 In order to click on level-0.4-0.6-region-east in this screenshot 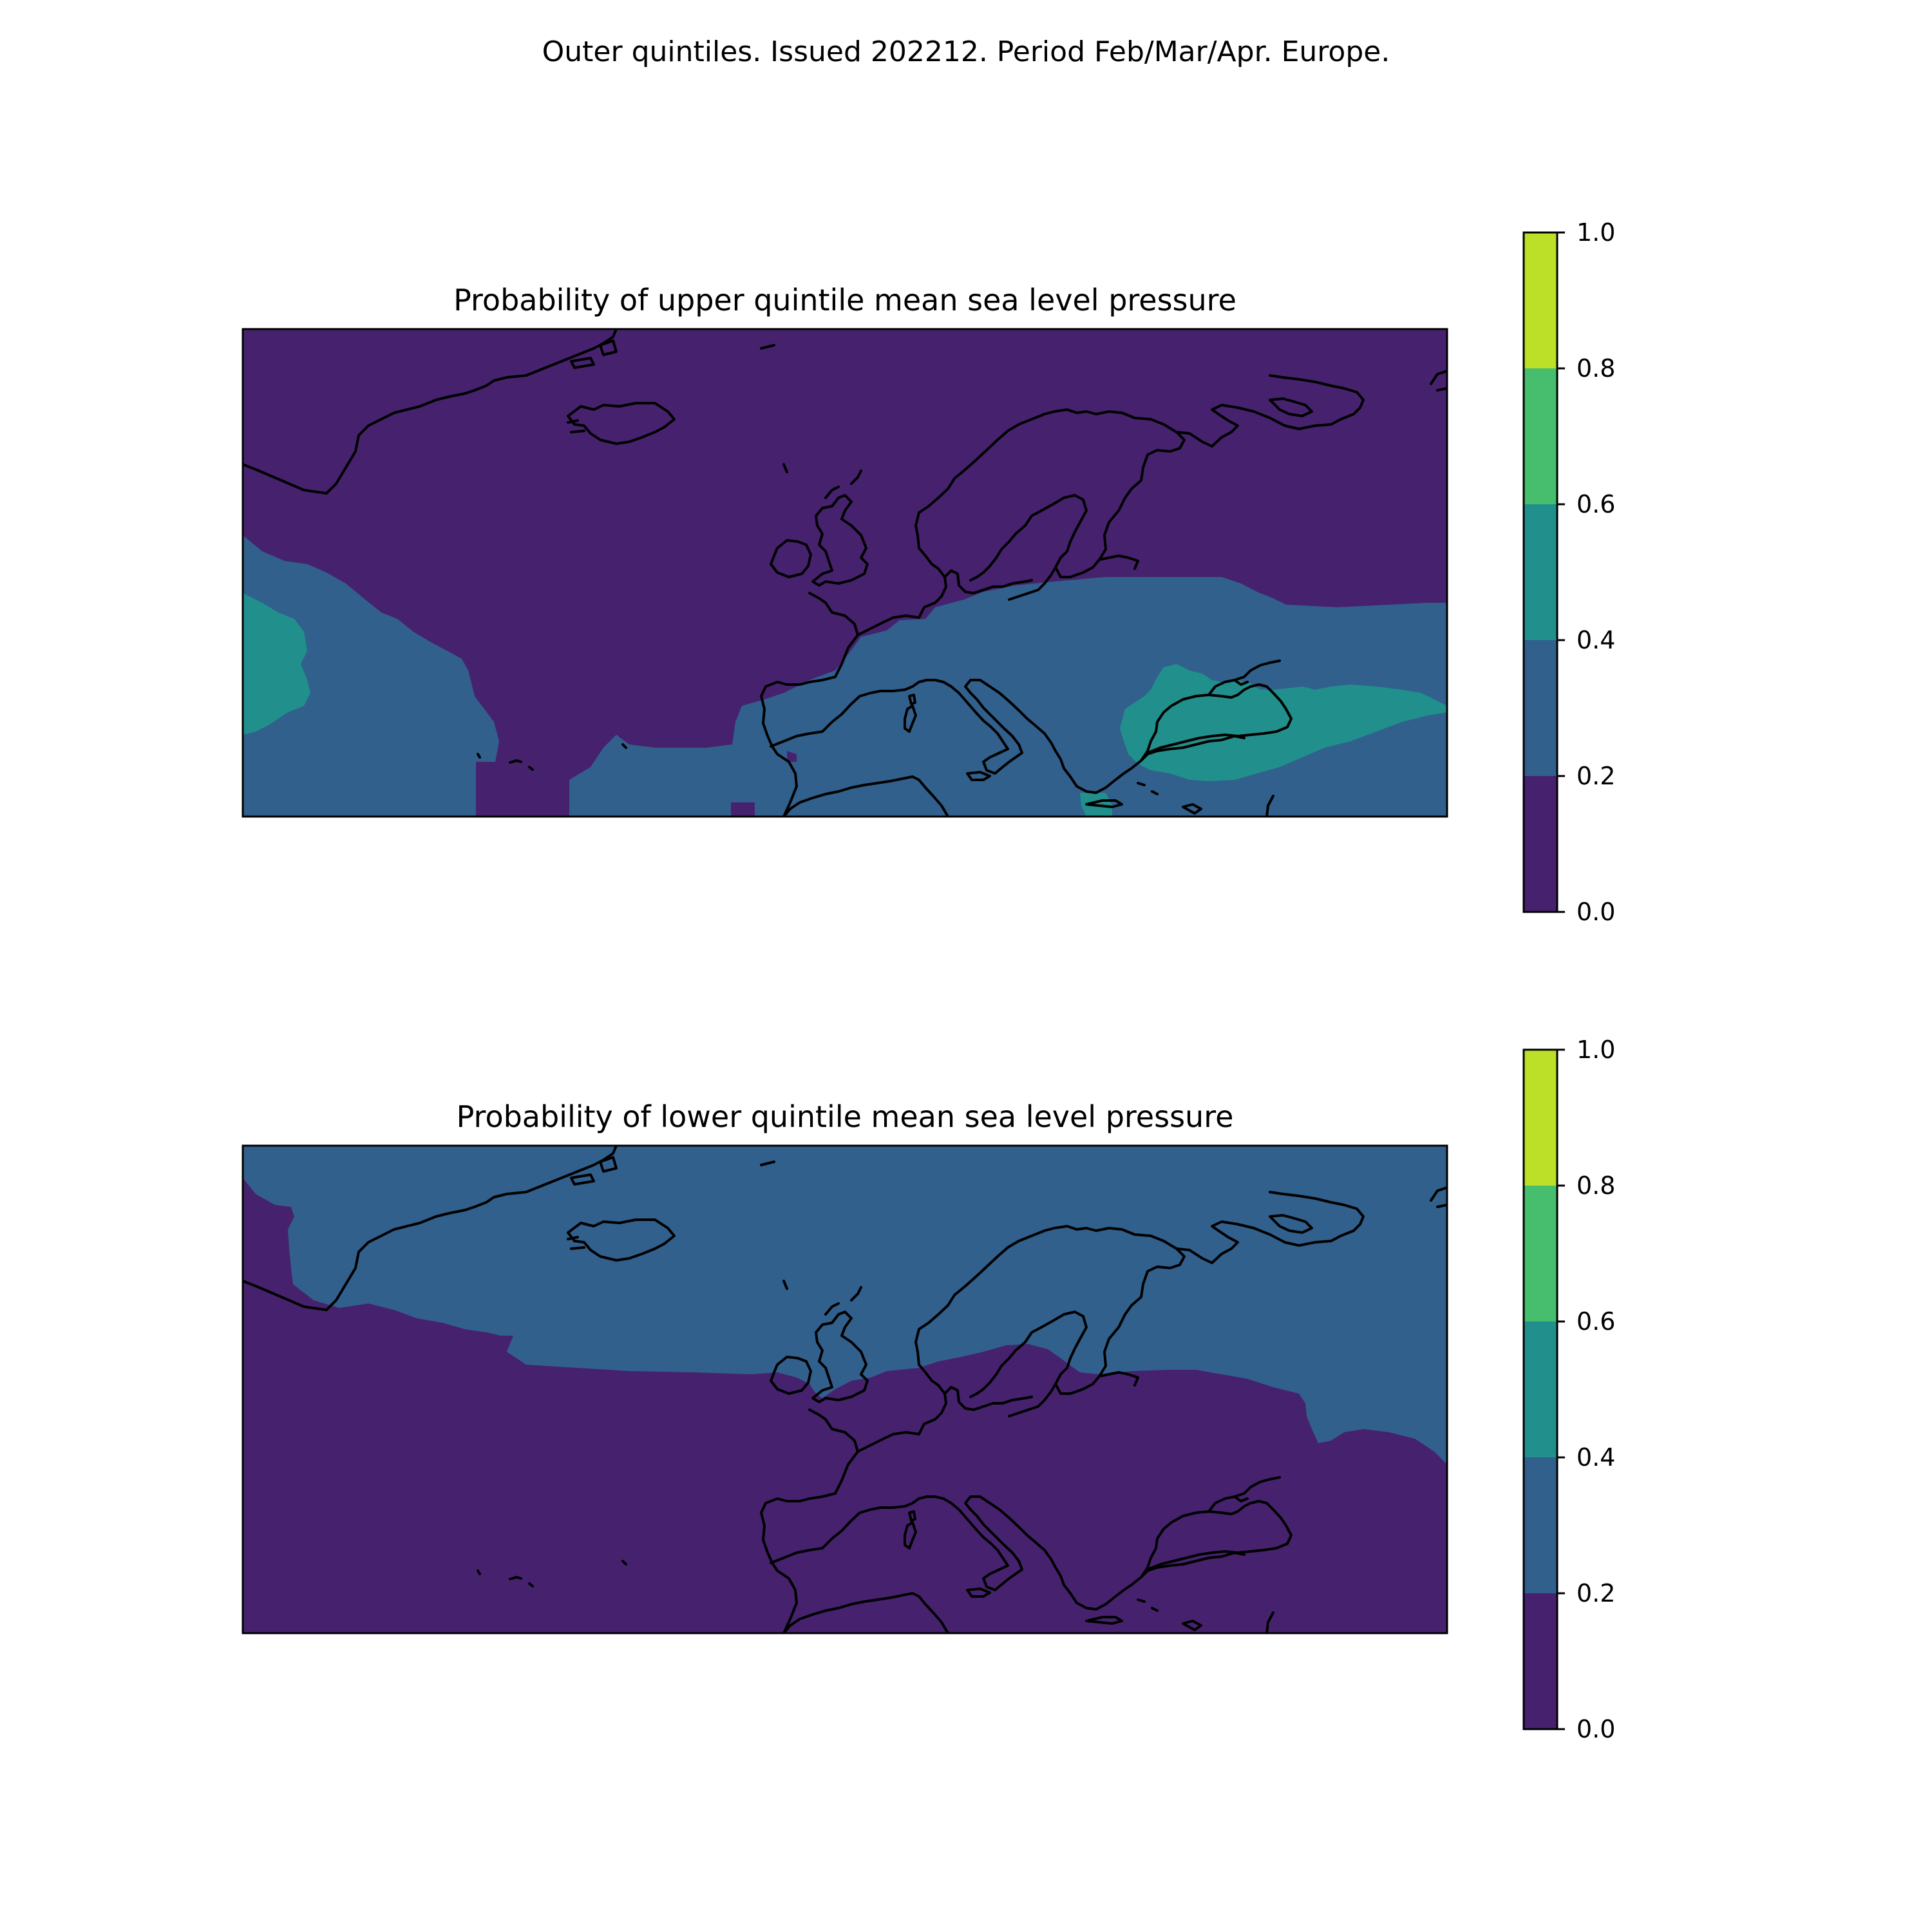, I will do `click(1284, 722)`.